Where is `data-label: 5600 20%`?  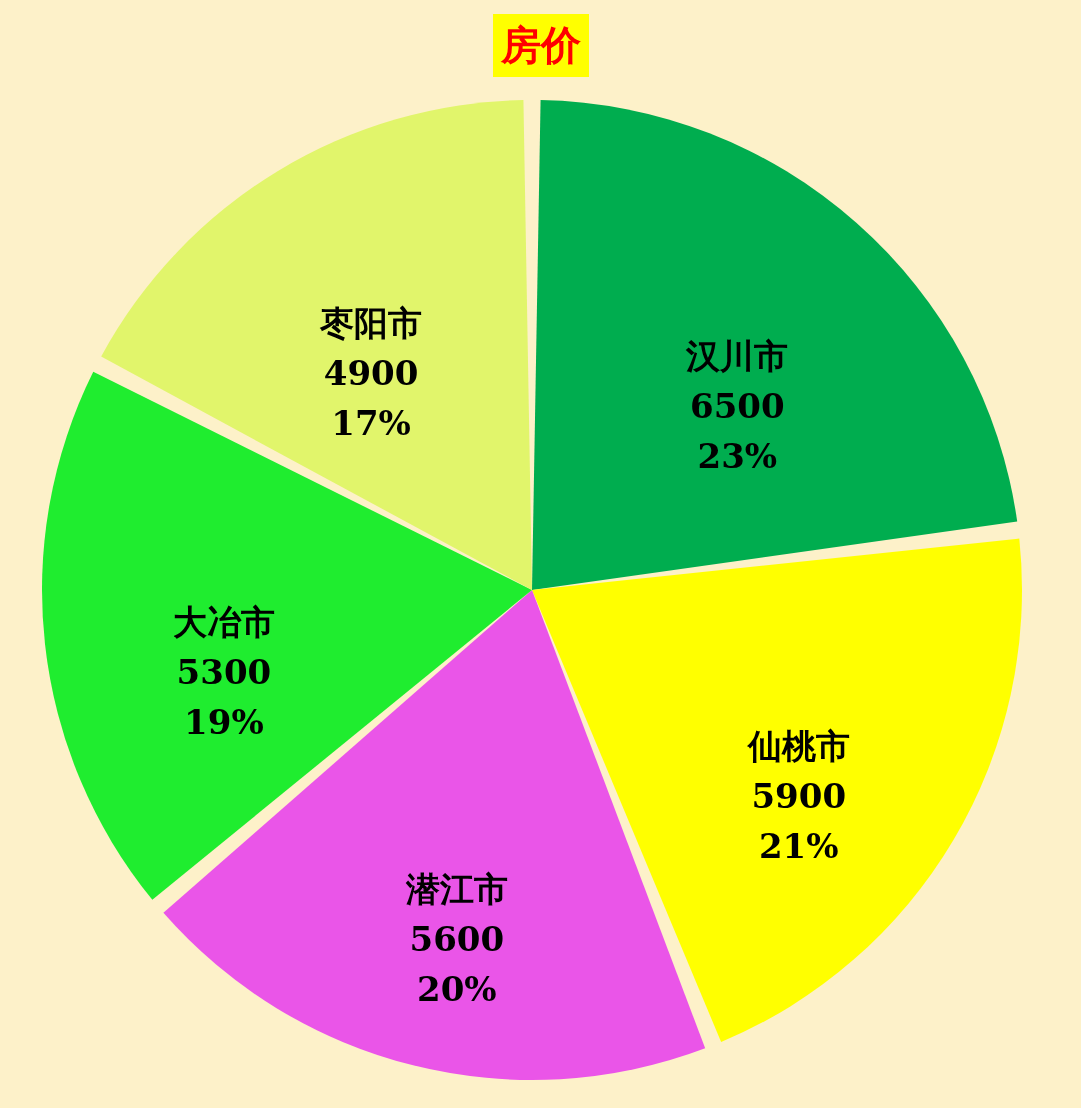 data-label: 5600 20% is located at coordinates (457, 963).